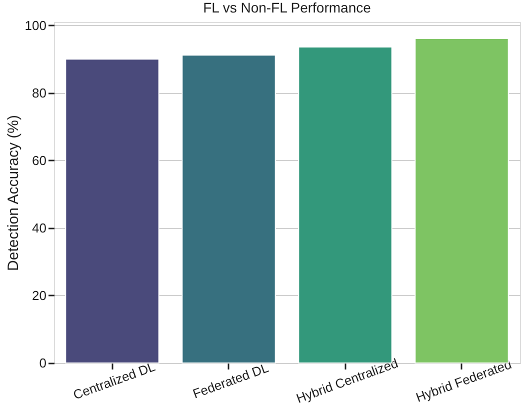 Image resolution: width=525 pixels, height=411 pixels. I want to click on chart-title: FL vs Non-FL Performance, so click(287, 8).